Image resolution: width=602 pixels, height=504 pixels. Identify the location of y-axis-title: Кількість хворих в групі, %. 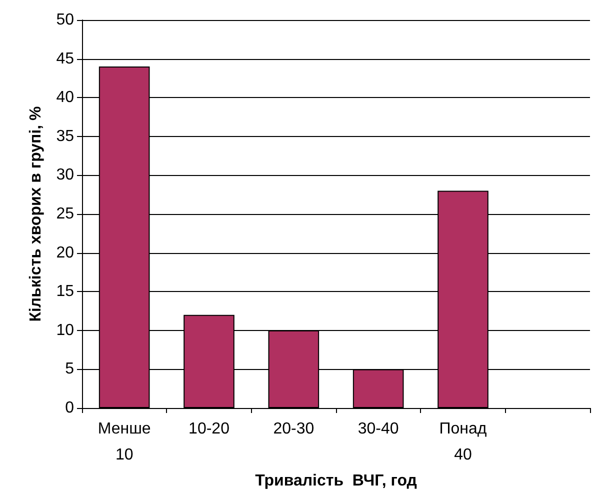
(36, 214).